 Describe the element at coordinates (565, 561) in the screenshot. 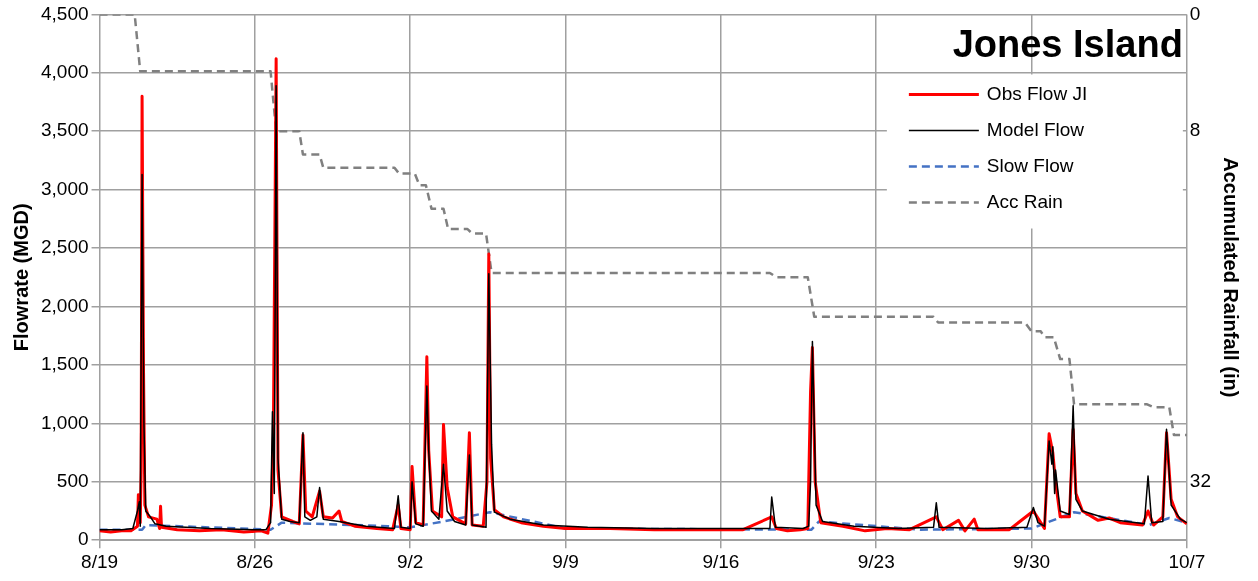

I see `x-tick-label: 9/9` at that location.